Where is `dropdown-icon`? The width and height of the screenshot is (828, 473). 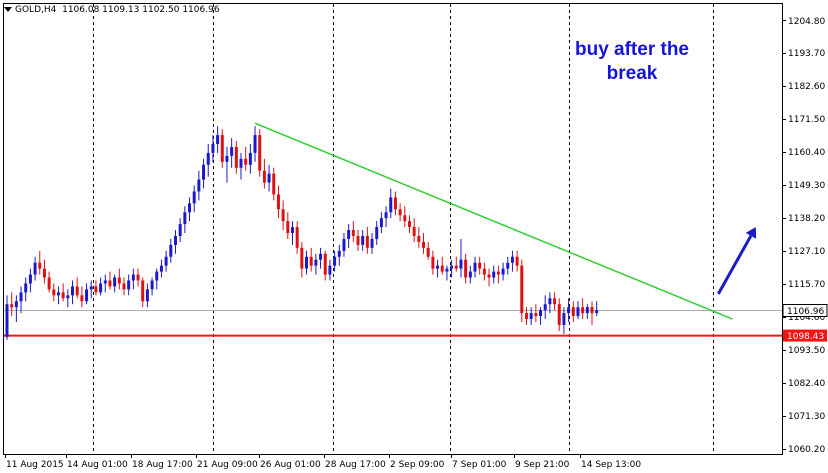
dropdown-icon is located at coordinates (8, 9).